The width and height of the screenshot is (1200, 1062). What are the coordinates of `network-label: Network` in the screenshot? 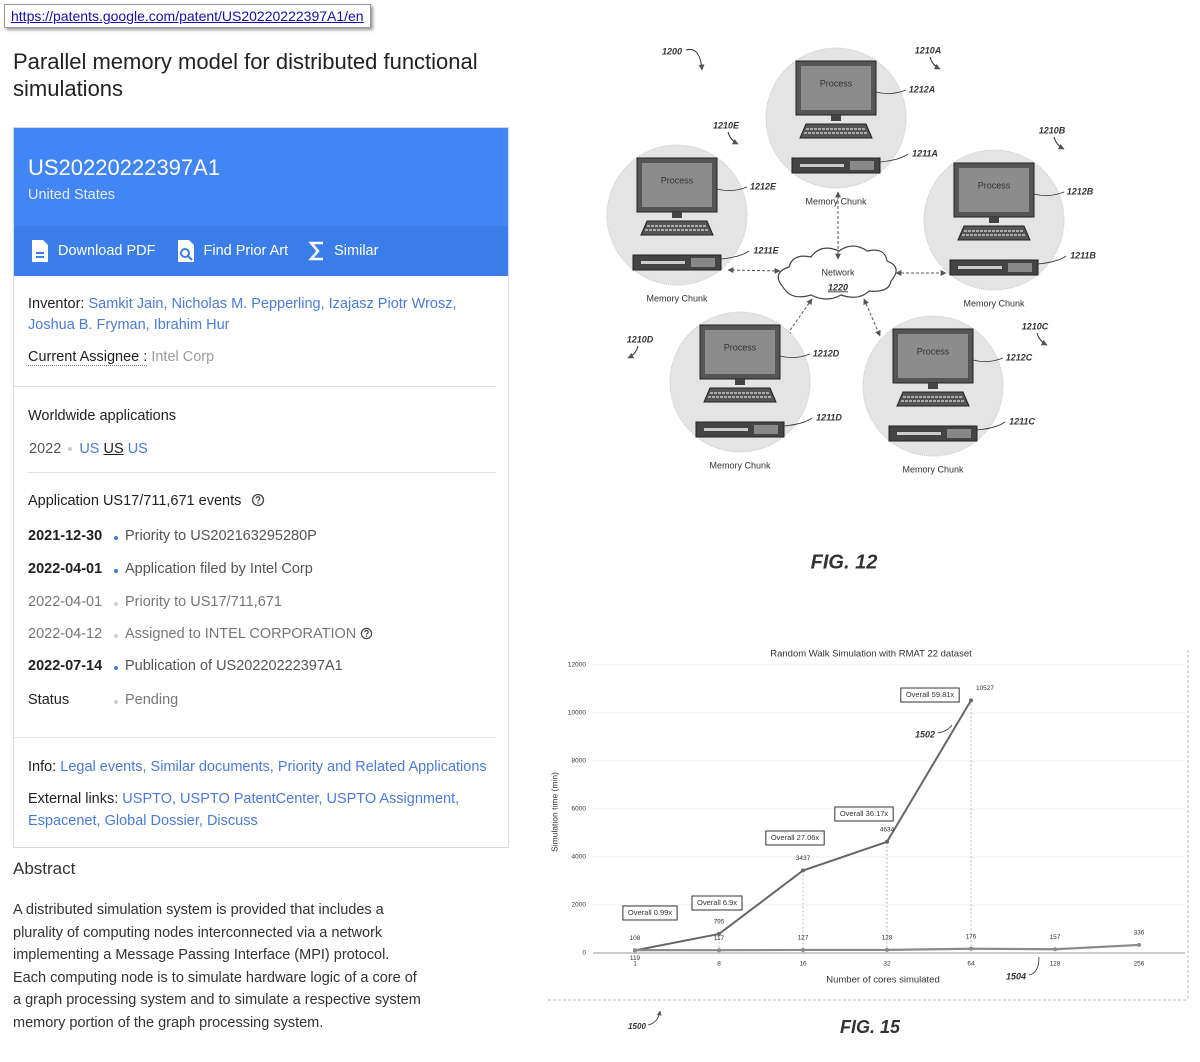 It's located at (838, 272).